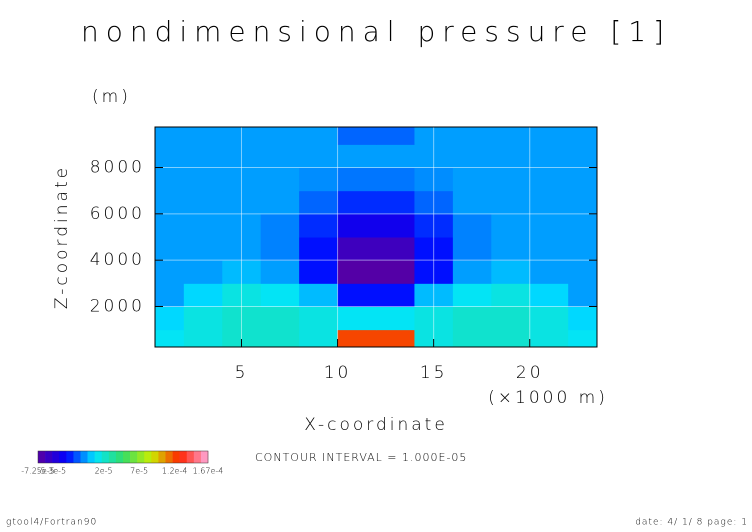  I want to click on x-unit: (×1000 m), so click(548, 398).